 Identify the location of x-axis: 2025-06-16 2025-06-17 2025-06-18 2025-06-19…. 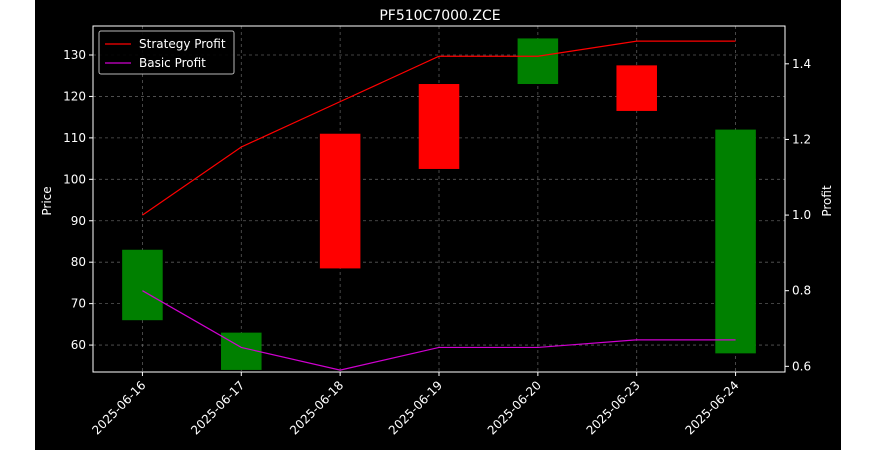
(415, 404).